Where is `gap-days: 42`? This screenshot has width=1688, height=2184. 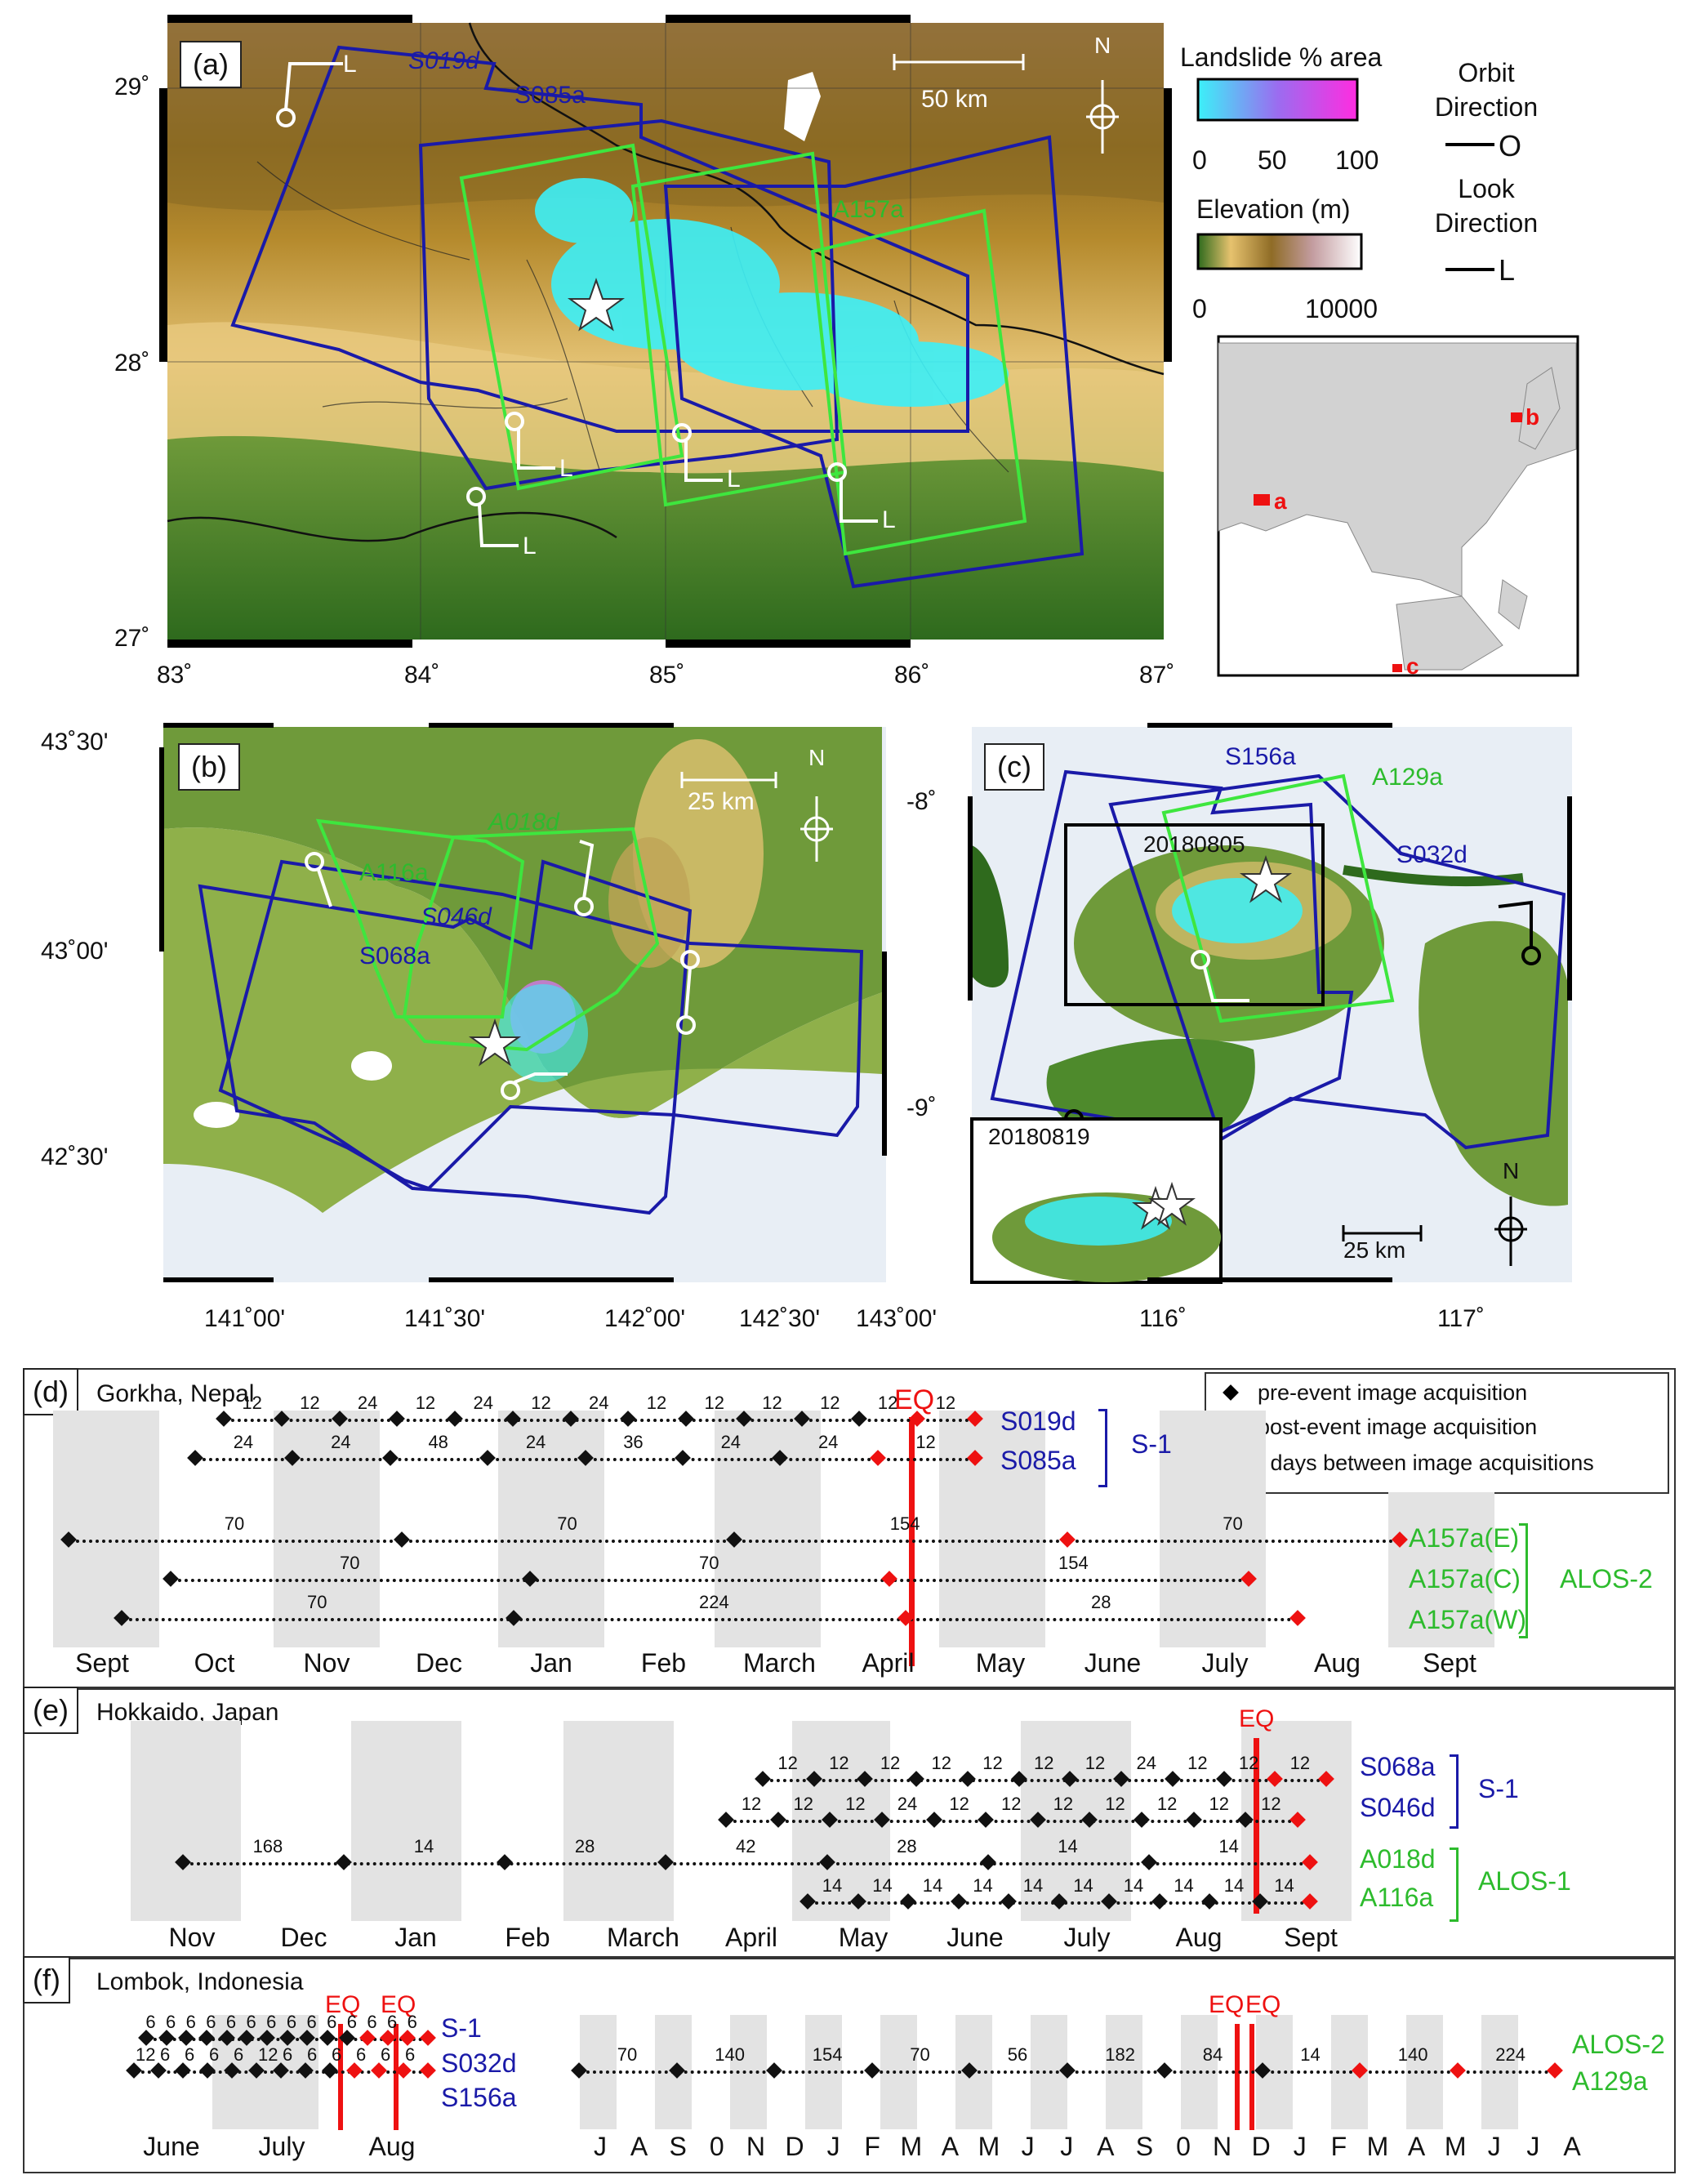
gap-days: 42 is located at coordinates (746, 1846).